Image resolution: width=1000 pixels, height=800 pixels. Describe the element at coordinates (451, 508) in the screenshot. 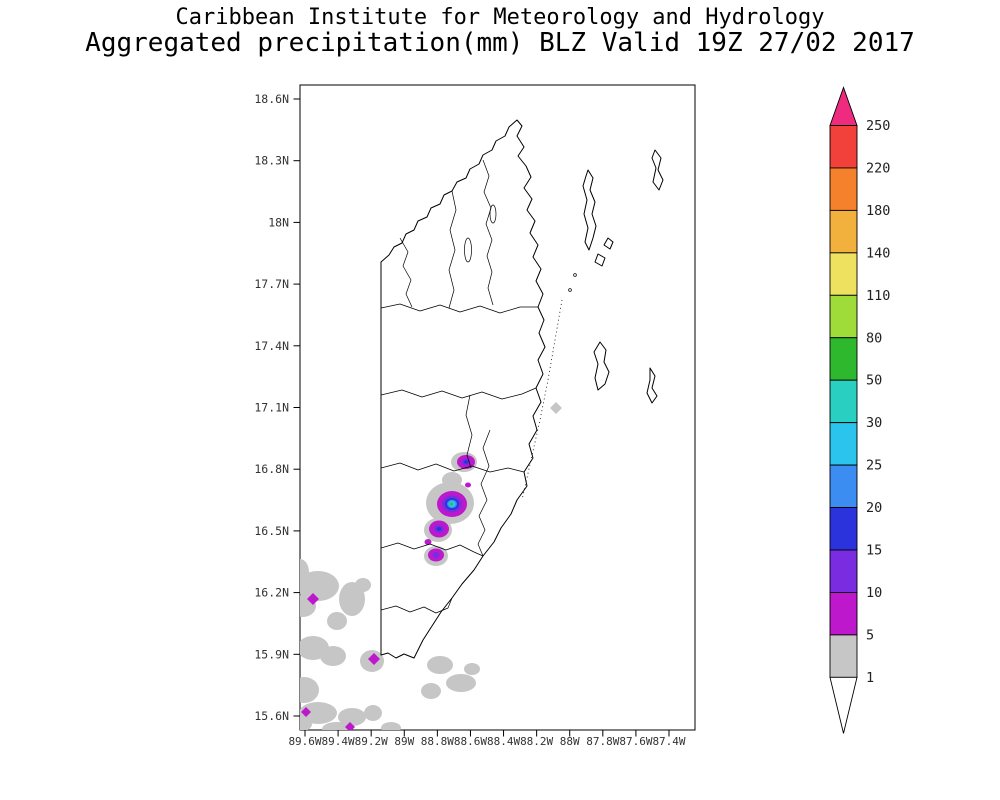

I see `precip-core-areas` at that location.